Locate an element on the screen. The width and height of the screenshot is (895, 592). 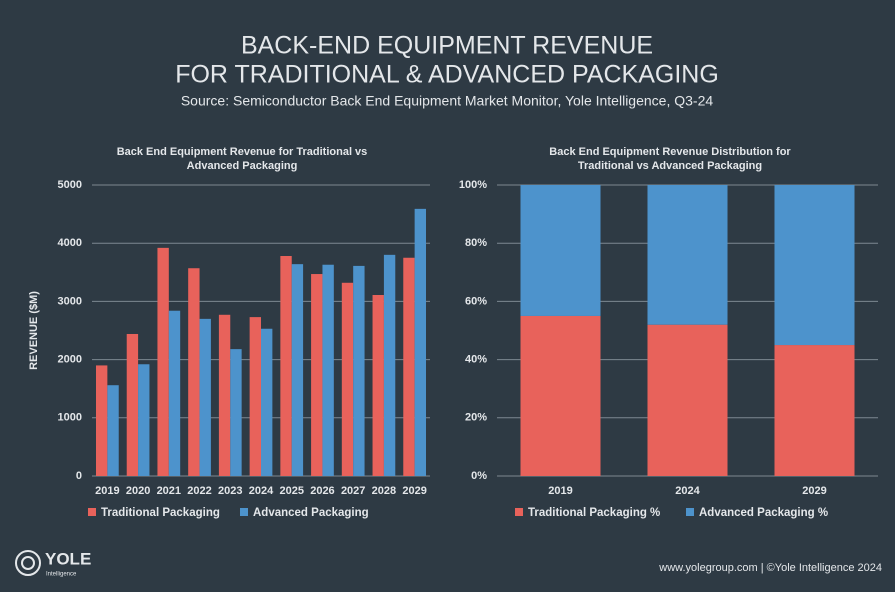
x-tick-label: 2023 is located at coordinates (230, 491).